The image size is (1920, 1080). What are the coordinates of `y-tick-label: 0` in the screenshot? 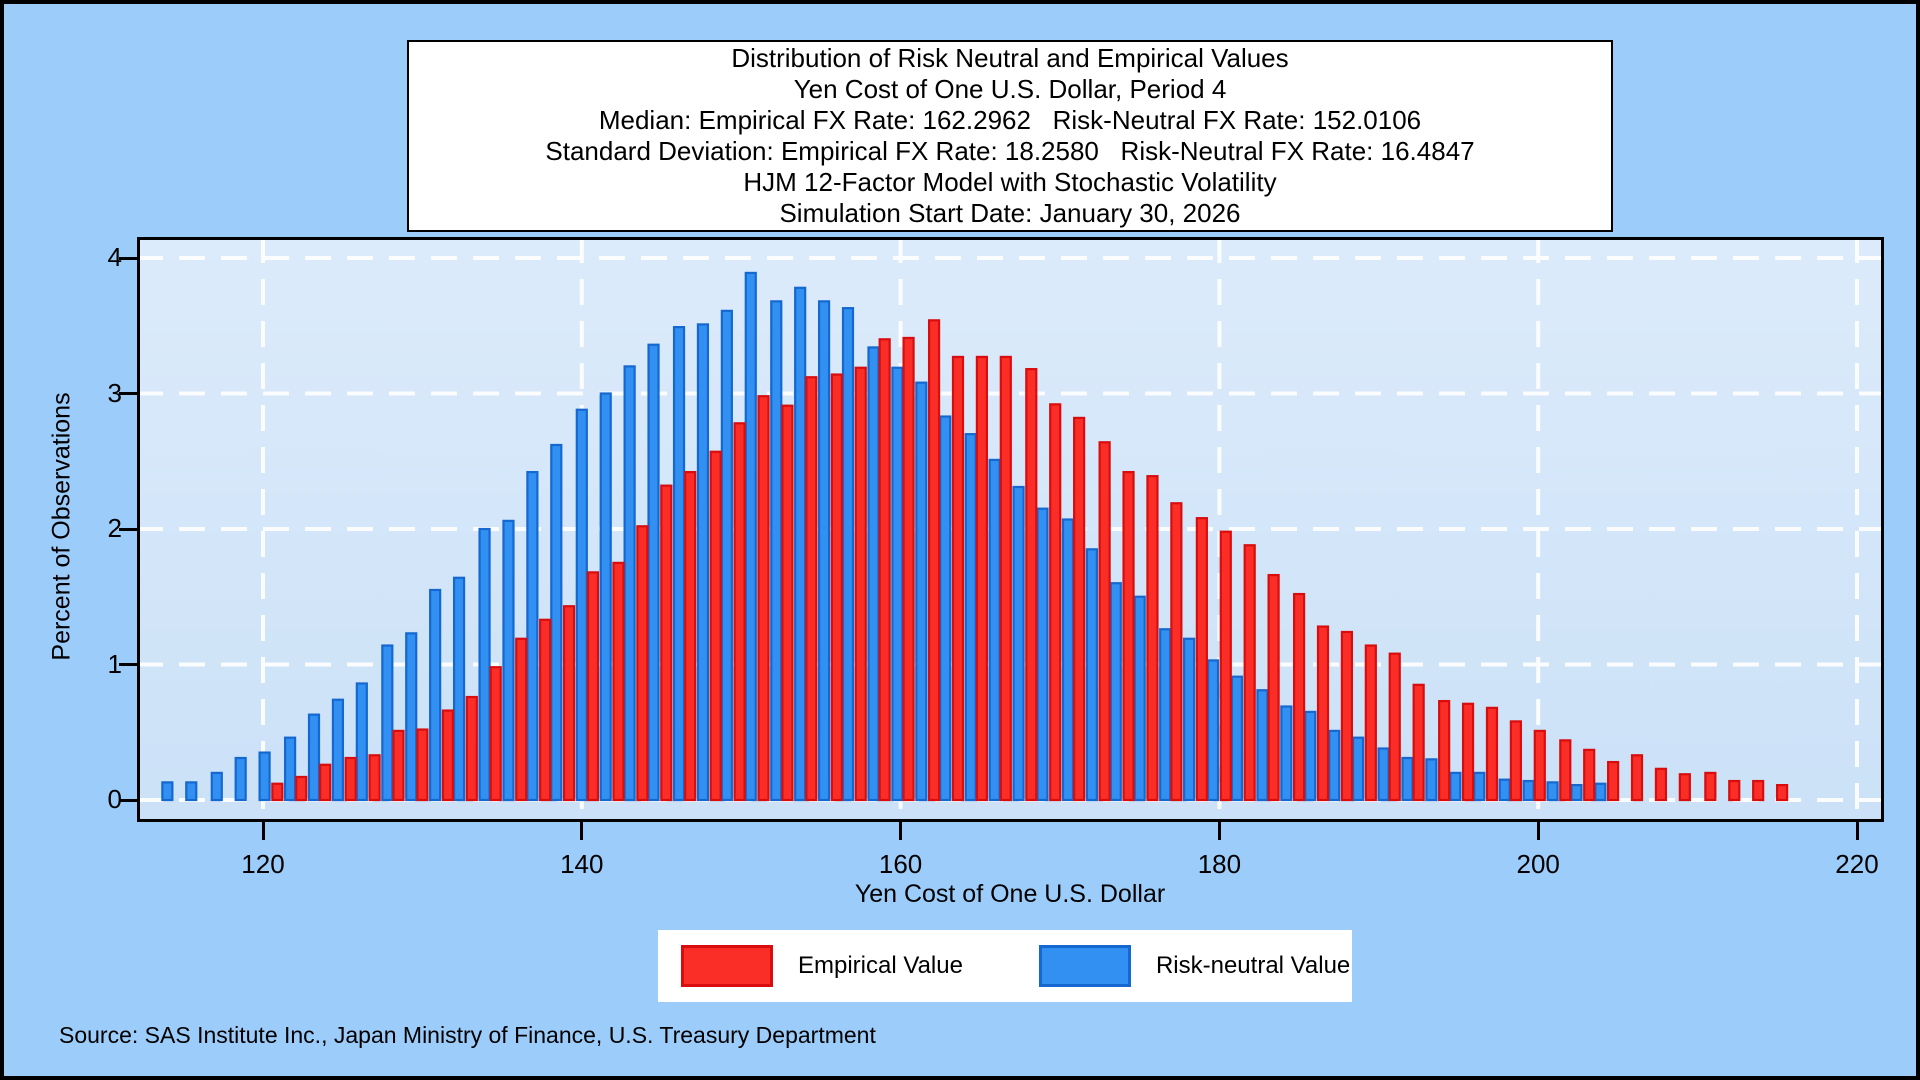 It's located at (114, 799).